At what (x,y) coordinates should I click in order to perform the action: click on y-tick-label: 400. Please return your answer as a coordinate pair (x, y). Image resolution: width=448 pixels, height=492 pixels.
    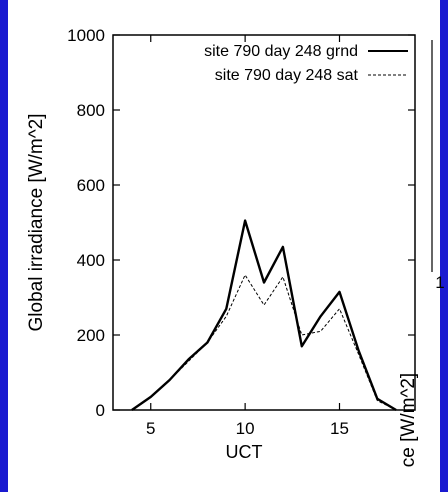
    Looking at the image, I should click on (91, 260).